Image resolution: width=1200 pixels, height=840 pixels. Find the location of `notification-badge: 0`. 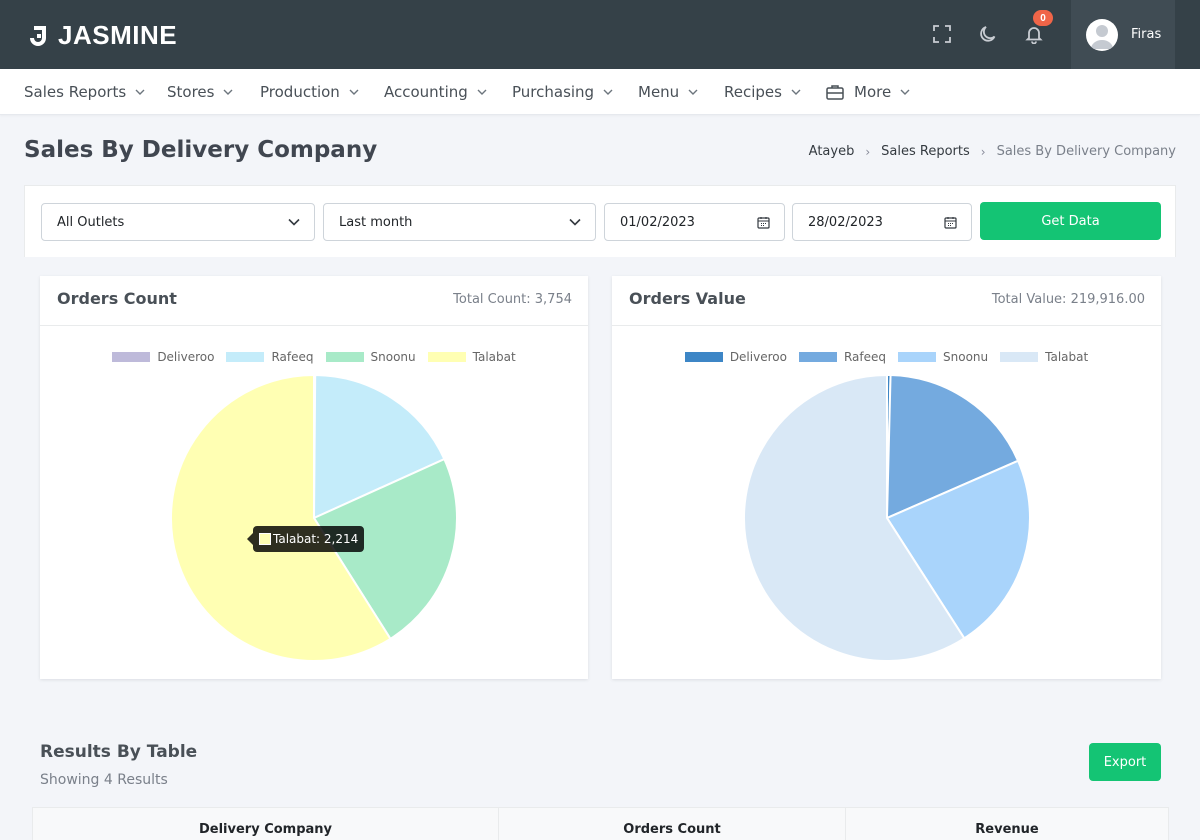

notification-badge: 0 is located at coordinates (1043, 18).